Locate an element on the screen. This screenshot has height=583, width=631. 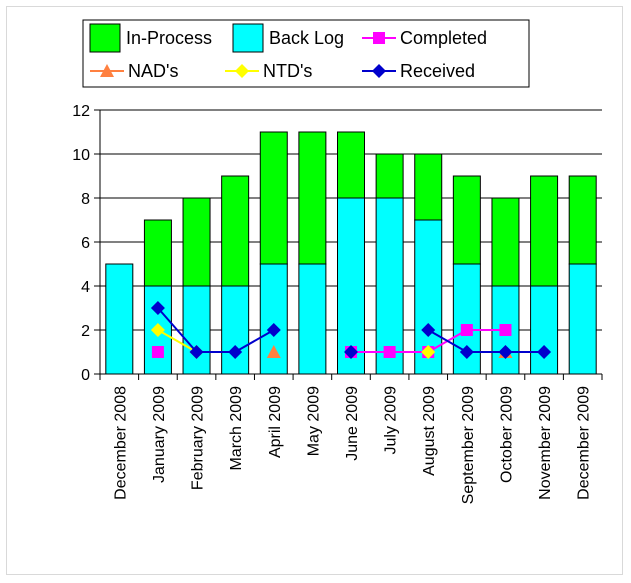
x-tick-label: July 2009 is located at coordinates (391, 420).